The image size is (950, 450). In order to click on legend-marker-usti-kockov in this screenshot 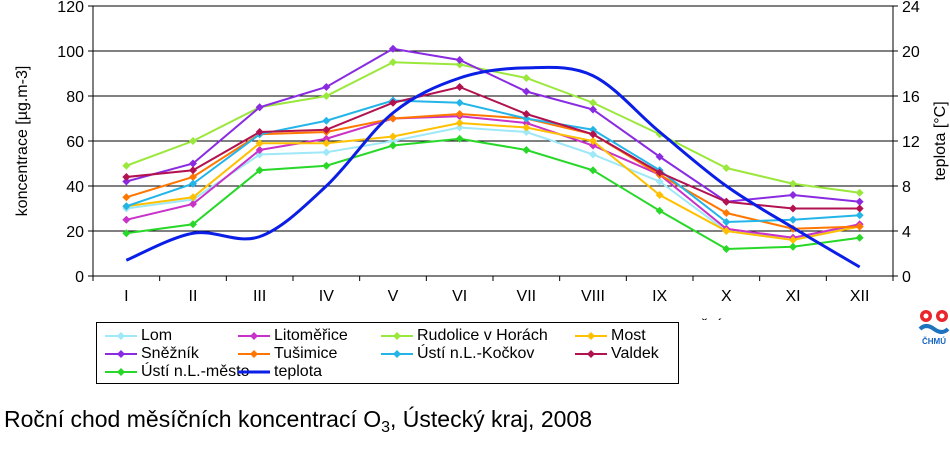, I will do `click(397, 354)`.